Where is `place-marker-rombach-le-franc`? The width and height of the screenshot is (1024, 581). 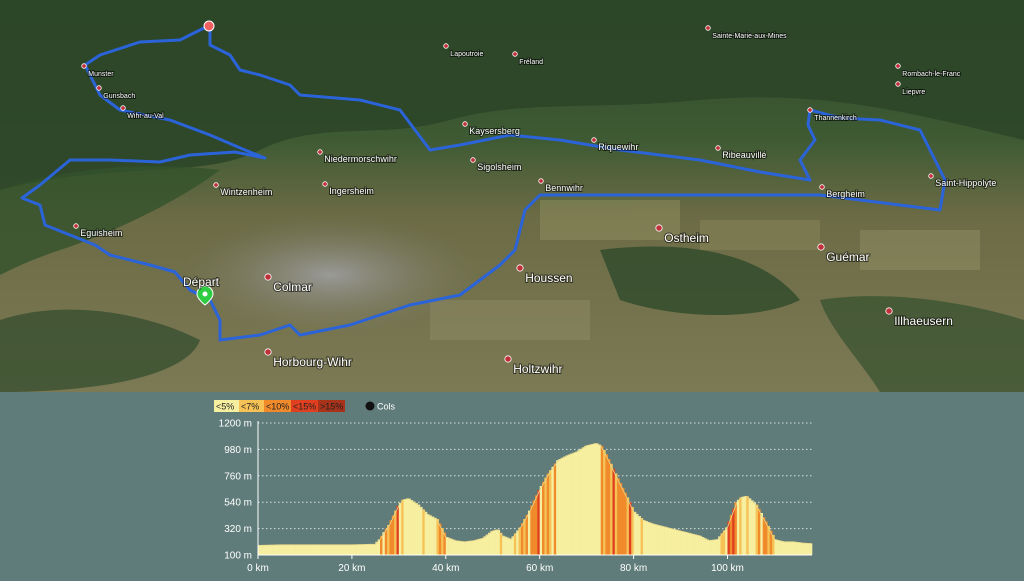
place-marker-rombach-le-franc is located at coordinates (898, 66).